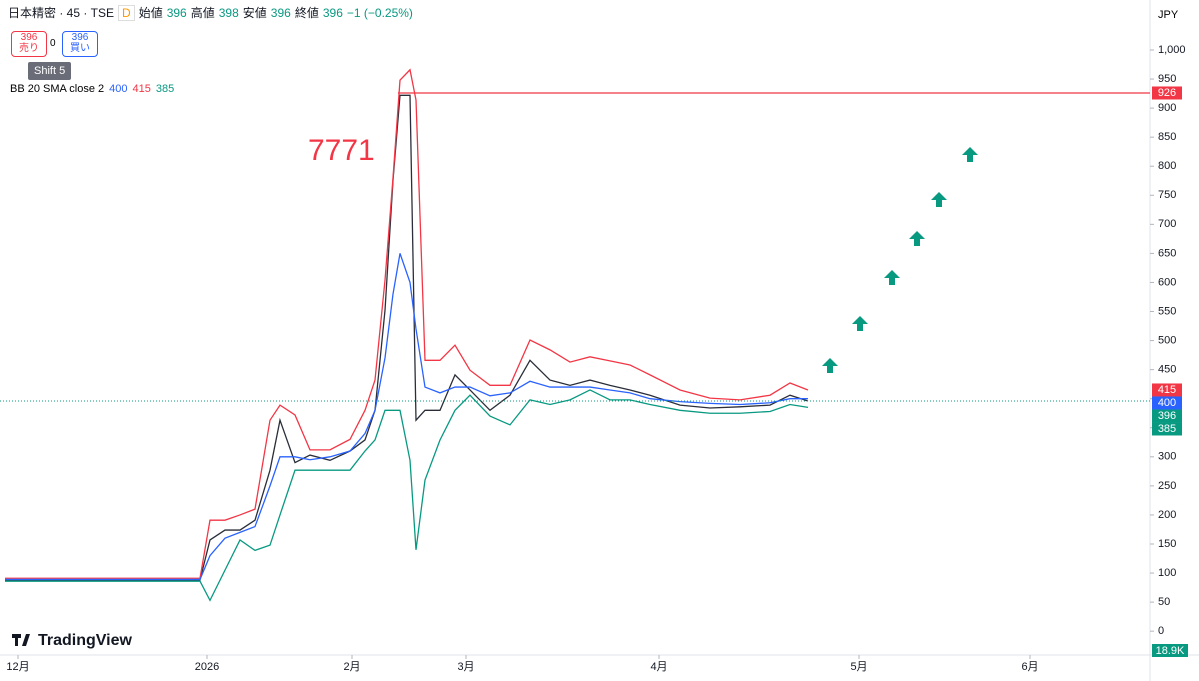 This screenshot has width=1199, height=681. Describe the element at coordinates (228, 12) in the screenshot. I see `high: 398` at that location.